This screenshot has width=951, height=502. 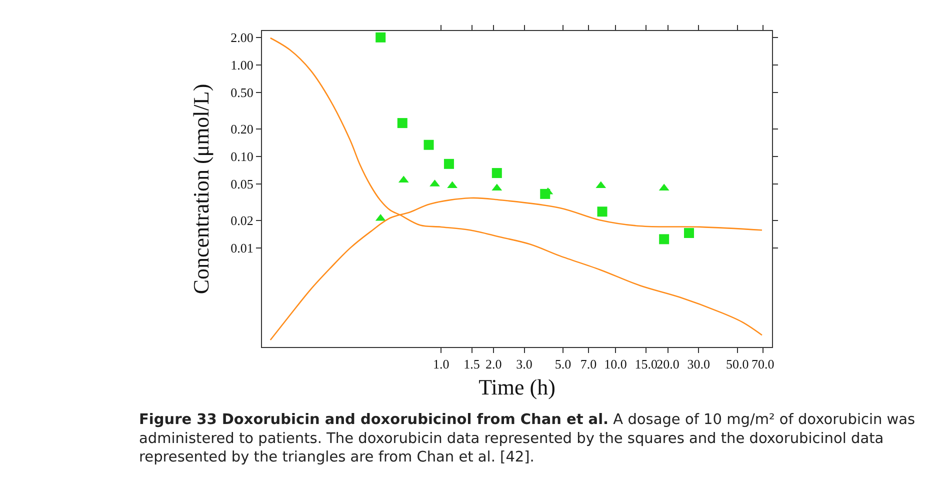 What do you see at coordinates (524, 364) in the screenshot?
I see `x-tick-label: 3.0` at bounding box center [524, 364].